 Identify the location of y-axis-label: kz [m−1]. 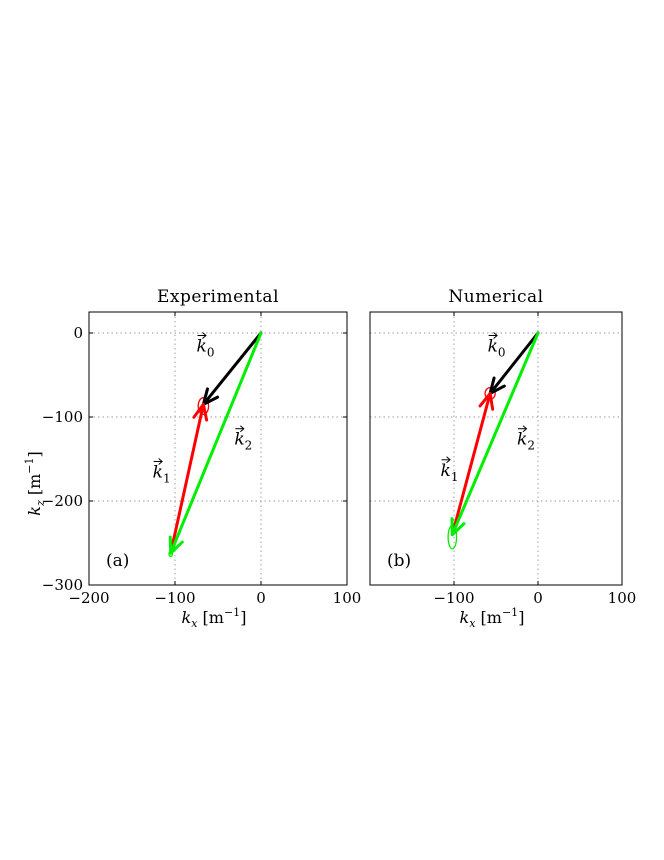
(35, 483).